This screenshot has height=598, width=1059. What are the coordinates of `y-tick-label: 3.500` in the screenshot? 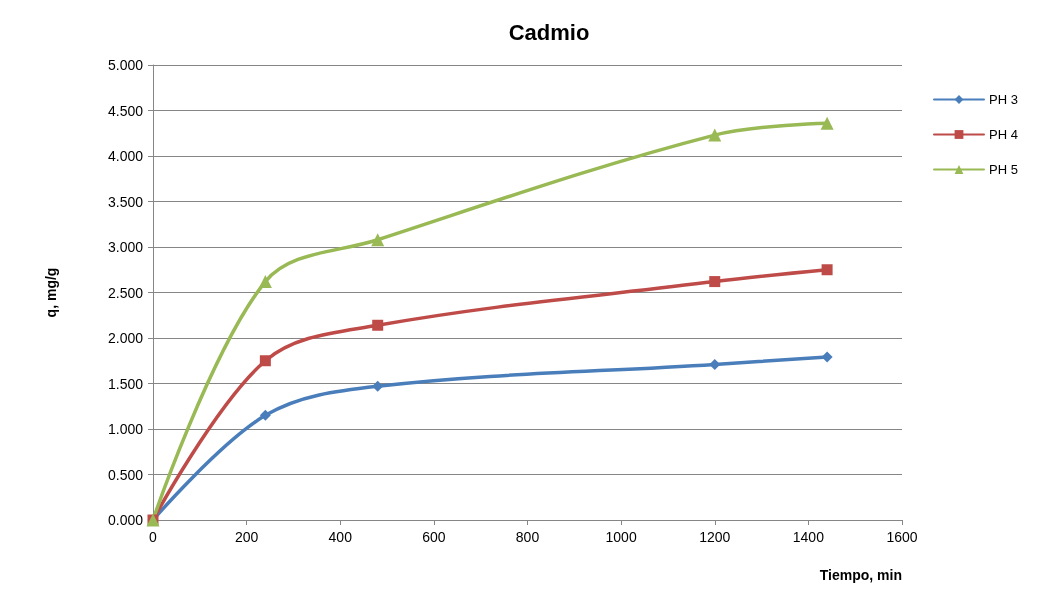 It's located at (125, 201).